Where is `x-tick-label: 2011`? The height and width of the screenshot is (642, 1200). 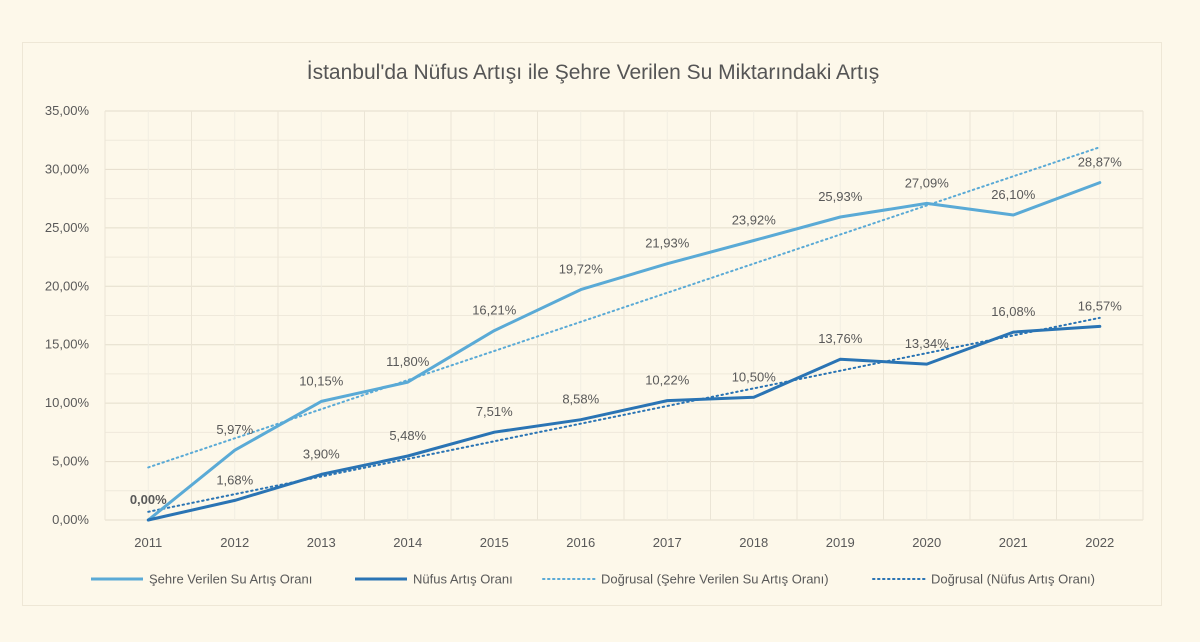
x-tick-label: 2011 is located at coordinates (148, 542).